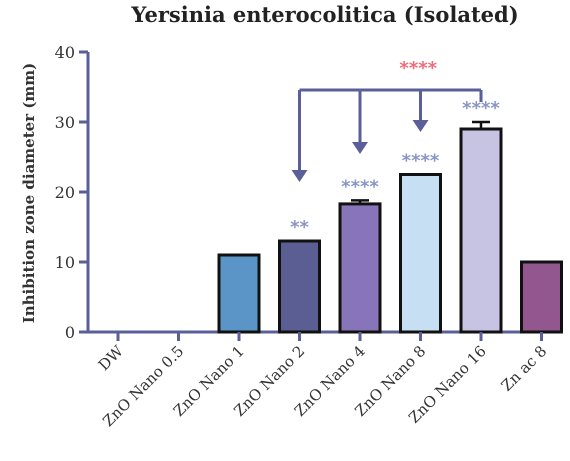 The height and width of the screenshot is (461, 570). I want to click on y-tick-label: 10, so click(65, 262).